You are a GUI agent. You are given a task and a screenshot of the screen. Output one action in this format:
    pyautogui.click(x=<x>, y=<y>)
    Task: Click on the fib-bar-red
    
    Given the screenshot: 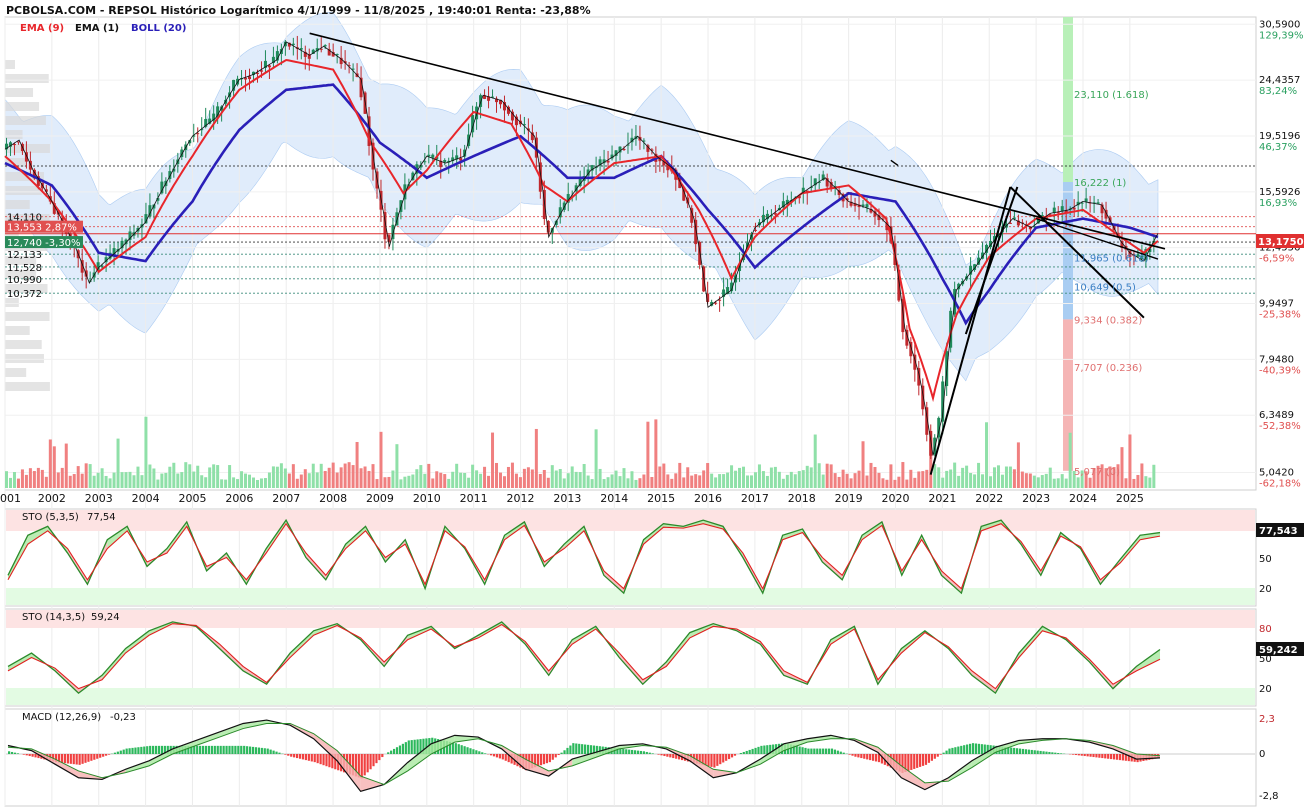 What is the action you would take?
    pyautogui.click(x=1068, y=395)
    